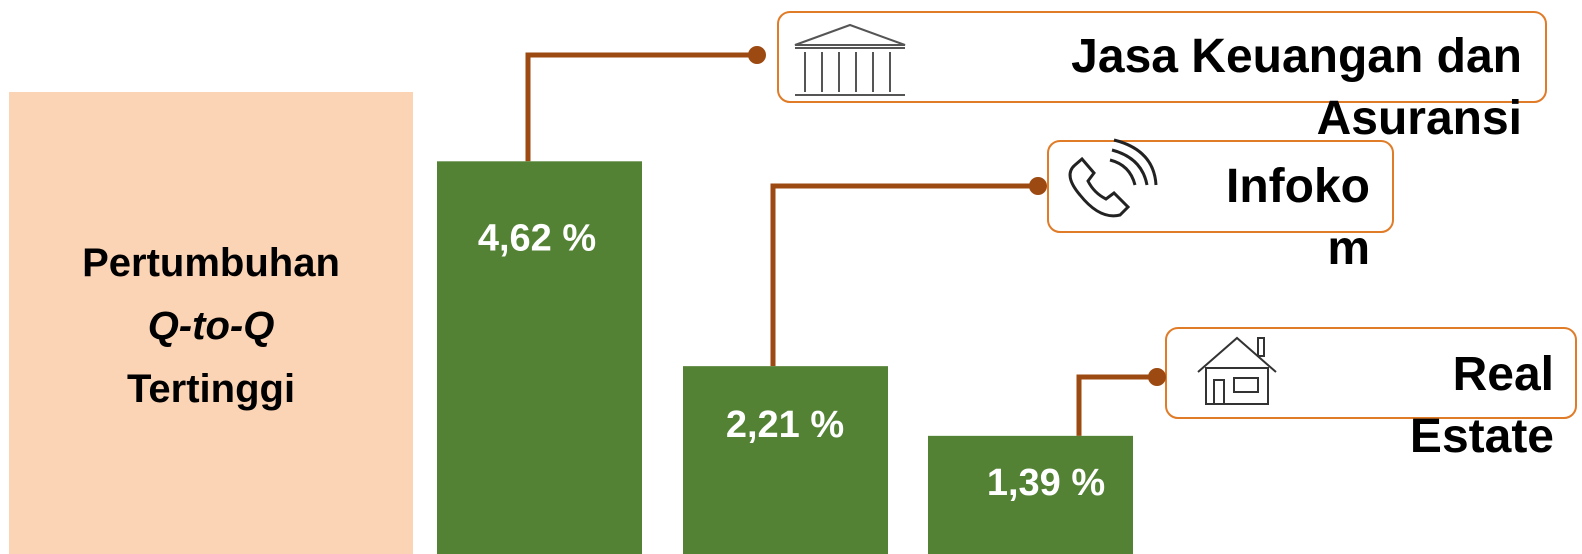  Describe the element at coordinates (785, 425) in the screenshot. I see `value-label: 2,21 %` at that location.